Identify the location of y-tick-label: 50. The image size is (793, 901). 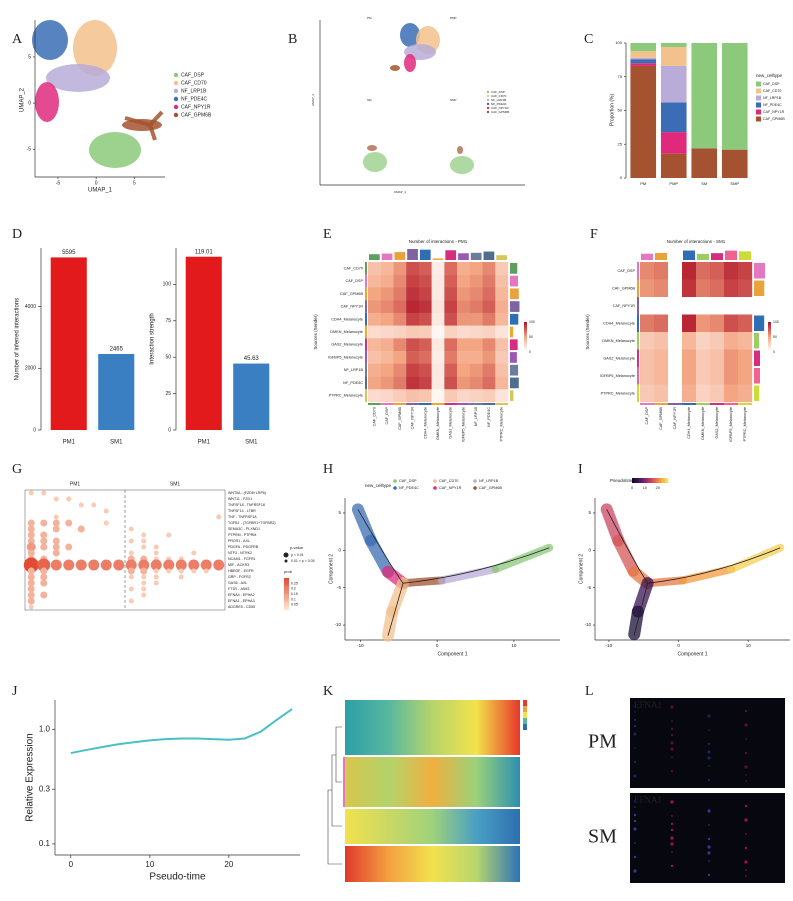
(620, 110).